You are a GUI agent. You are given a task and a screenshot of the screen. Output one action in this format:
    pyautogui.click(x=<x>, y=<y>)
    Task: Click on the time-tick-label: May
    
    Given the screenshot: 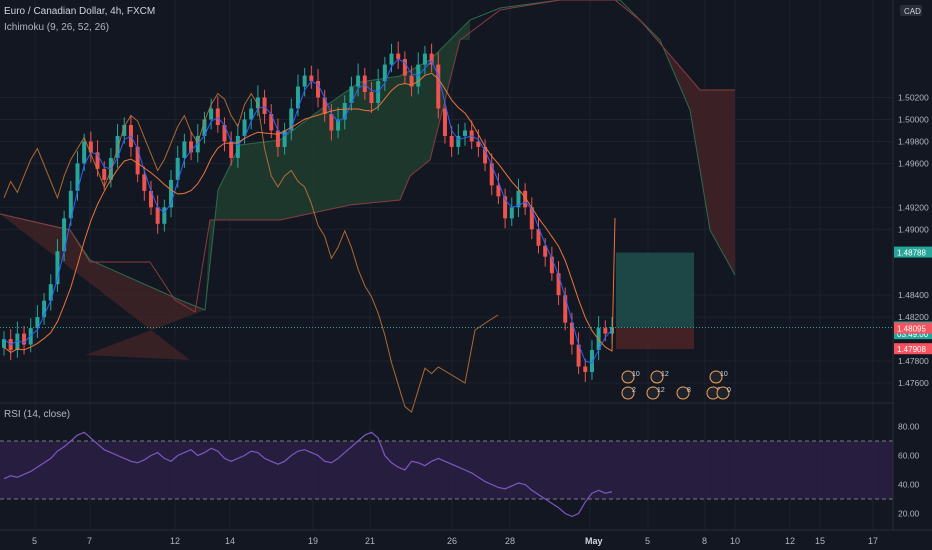 What is the action you would take?
    pyautogui.click(x=594, y=541)
    